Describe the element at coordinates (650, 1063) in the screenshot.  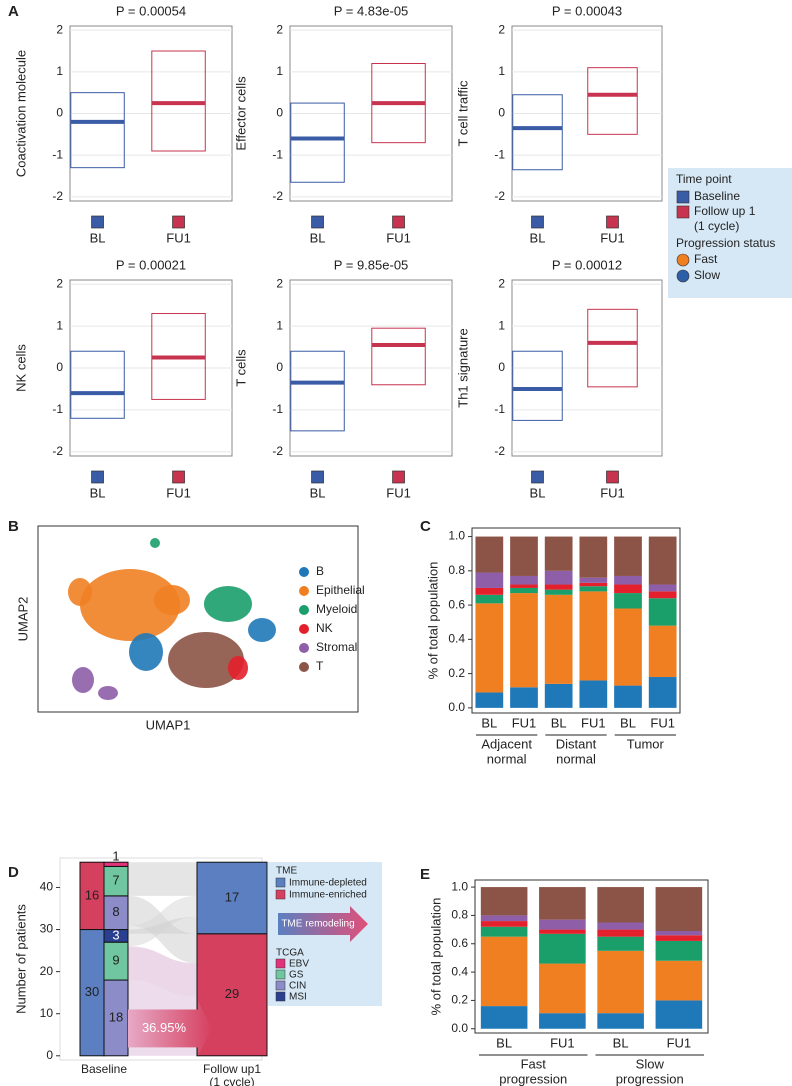
I see `group-label: Slow` at that location.